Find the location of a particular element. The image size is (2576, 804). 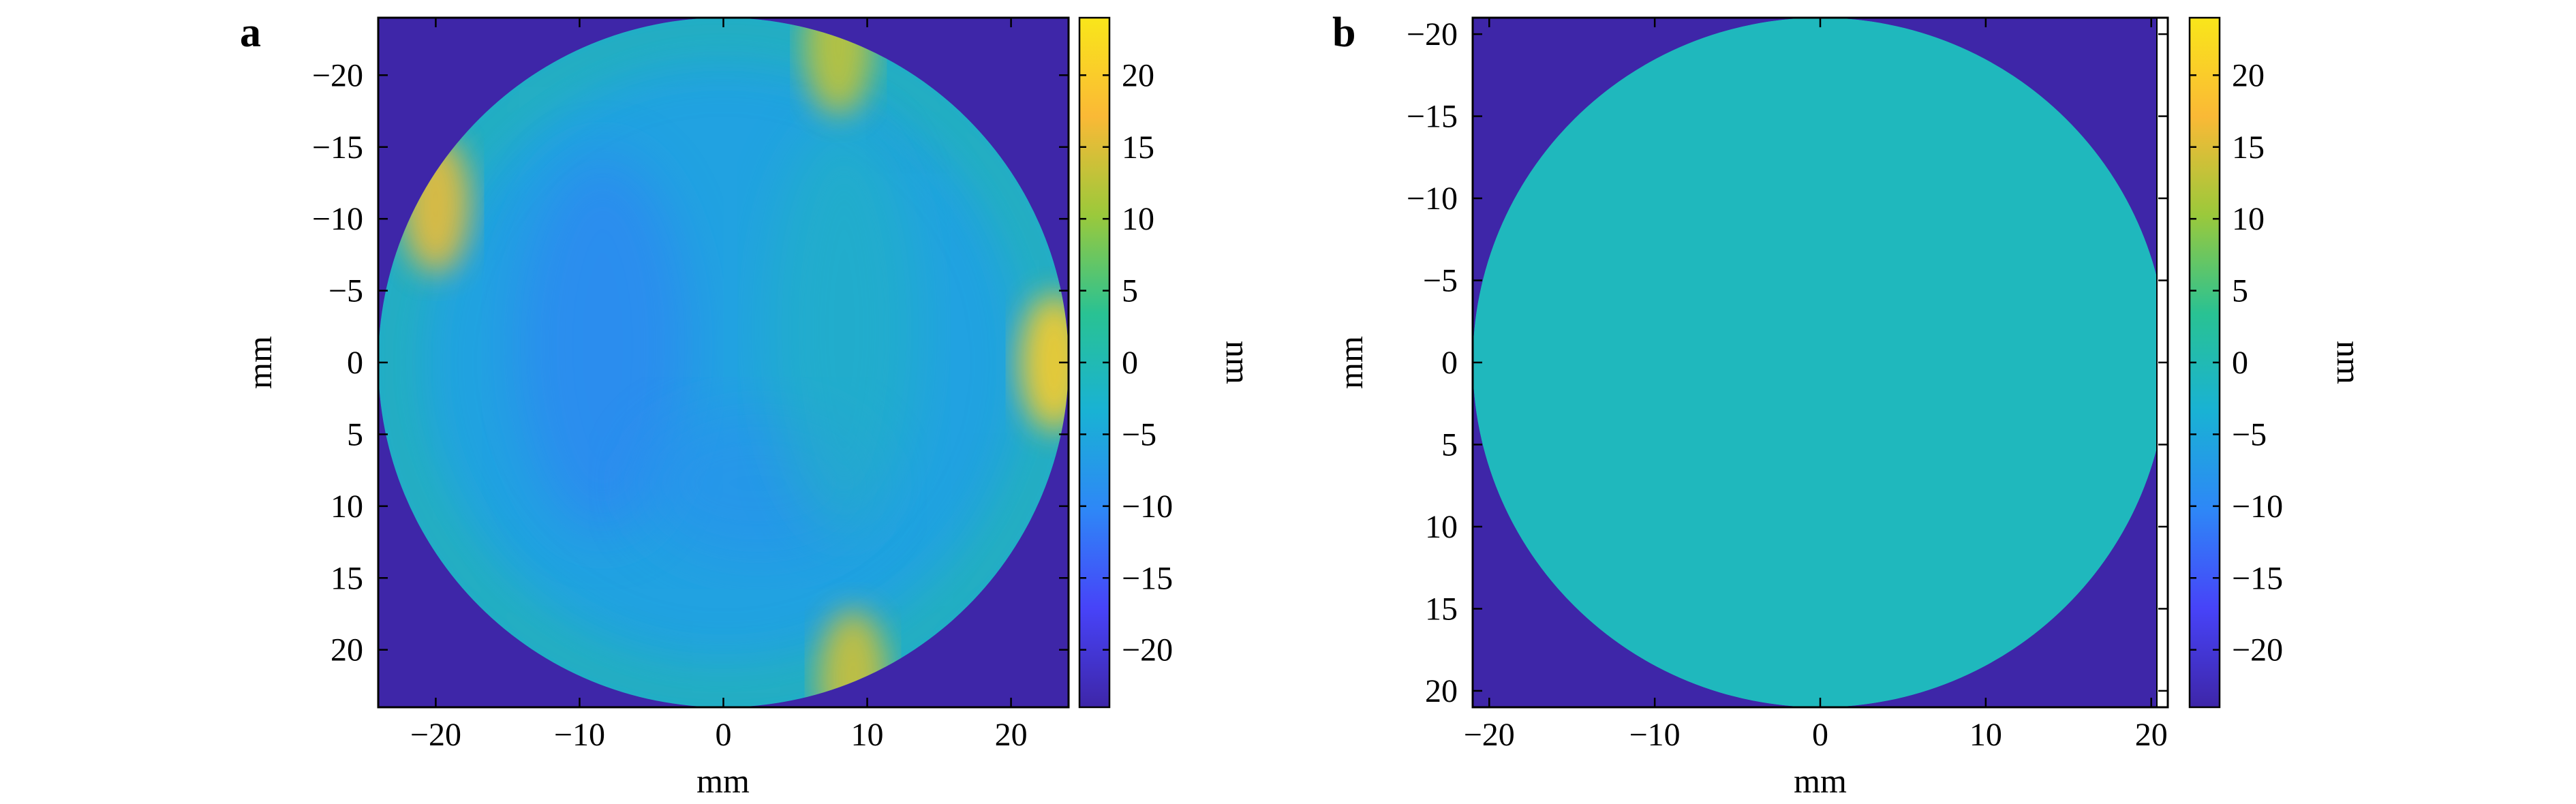

b-y-tick-label: −10 is located at coordinates (1432, 199).